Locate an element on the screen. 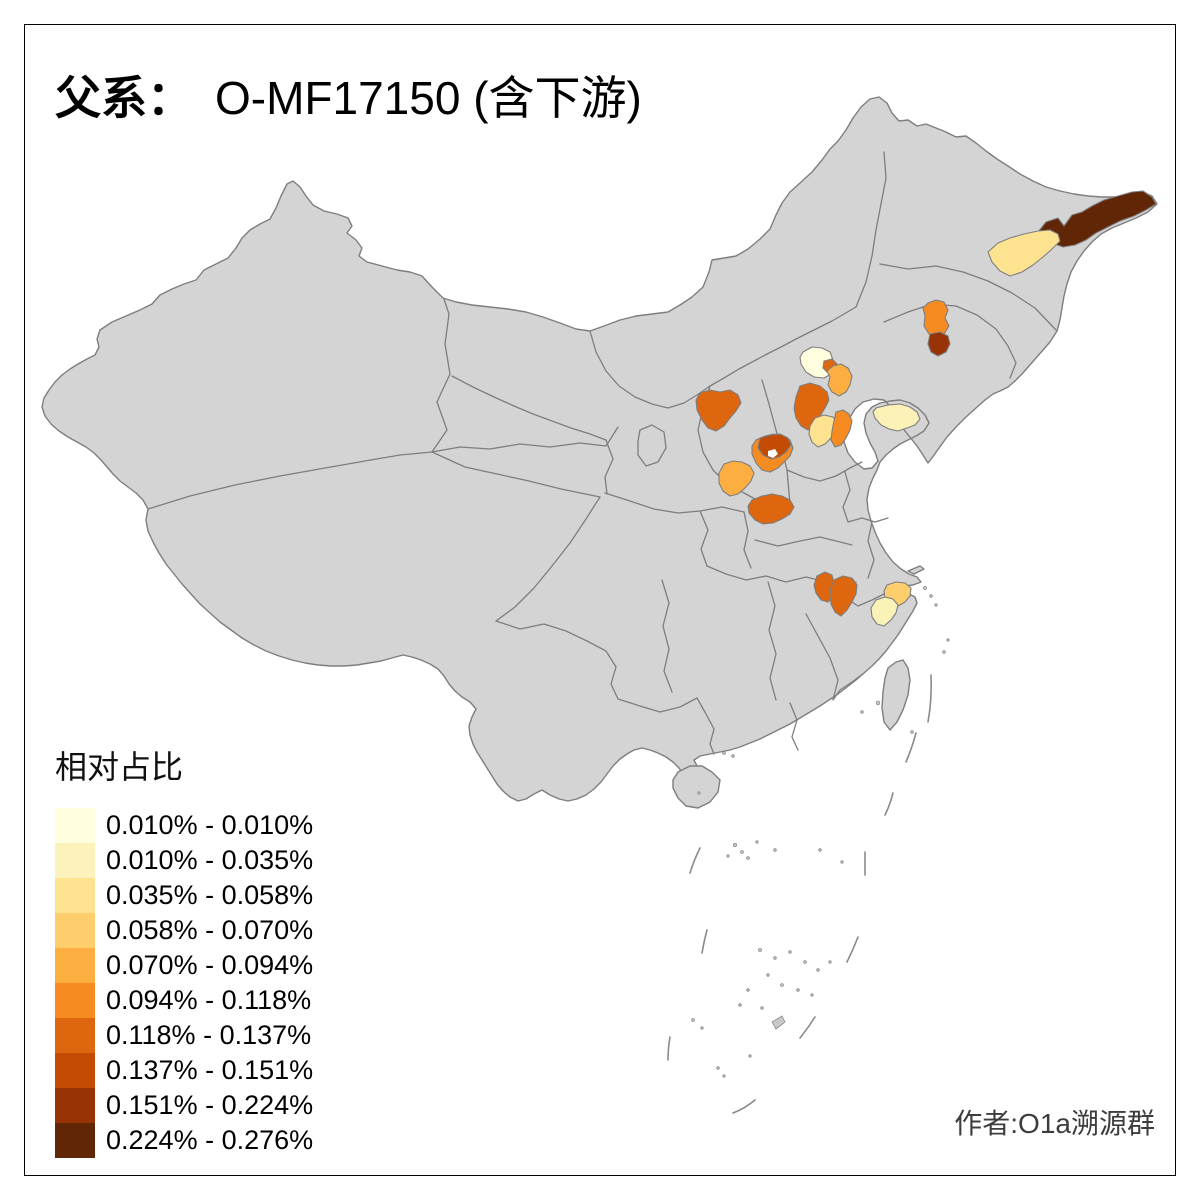  legend-label: 0.224% - 0.276% is located at coordinates (210, 1140).